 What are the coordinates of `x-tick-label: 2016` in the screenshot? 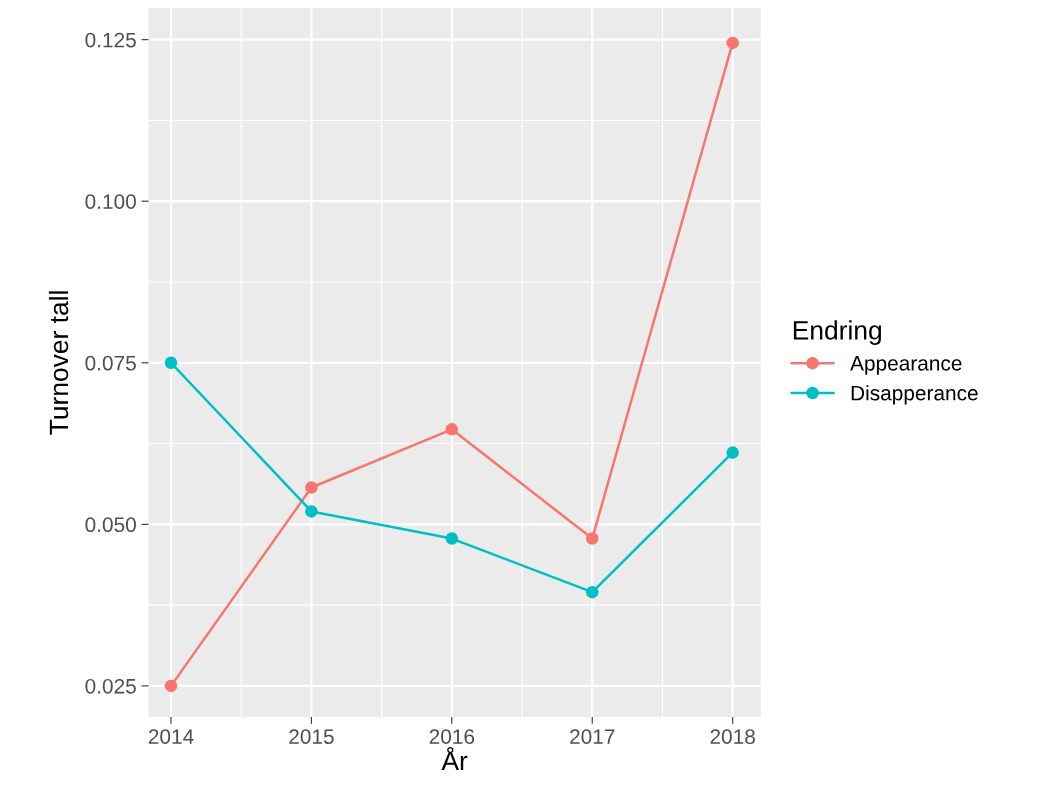 It's located at (452, 736).